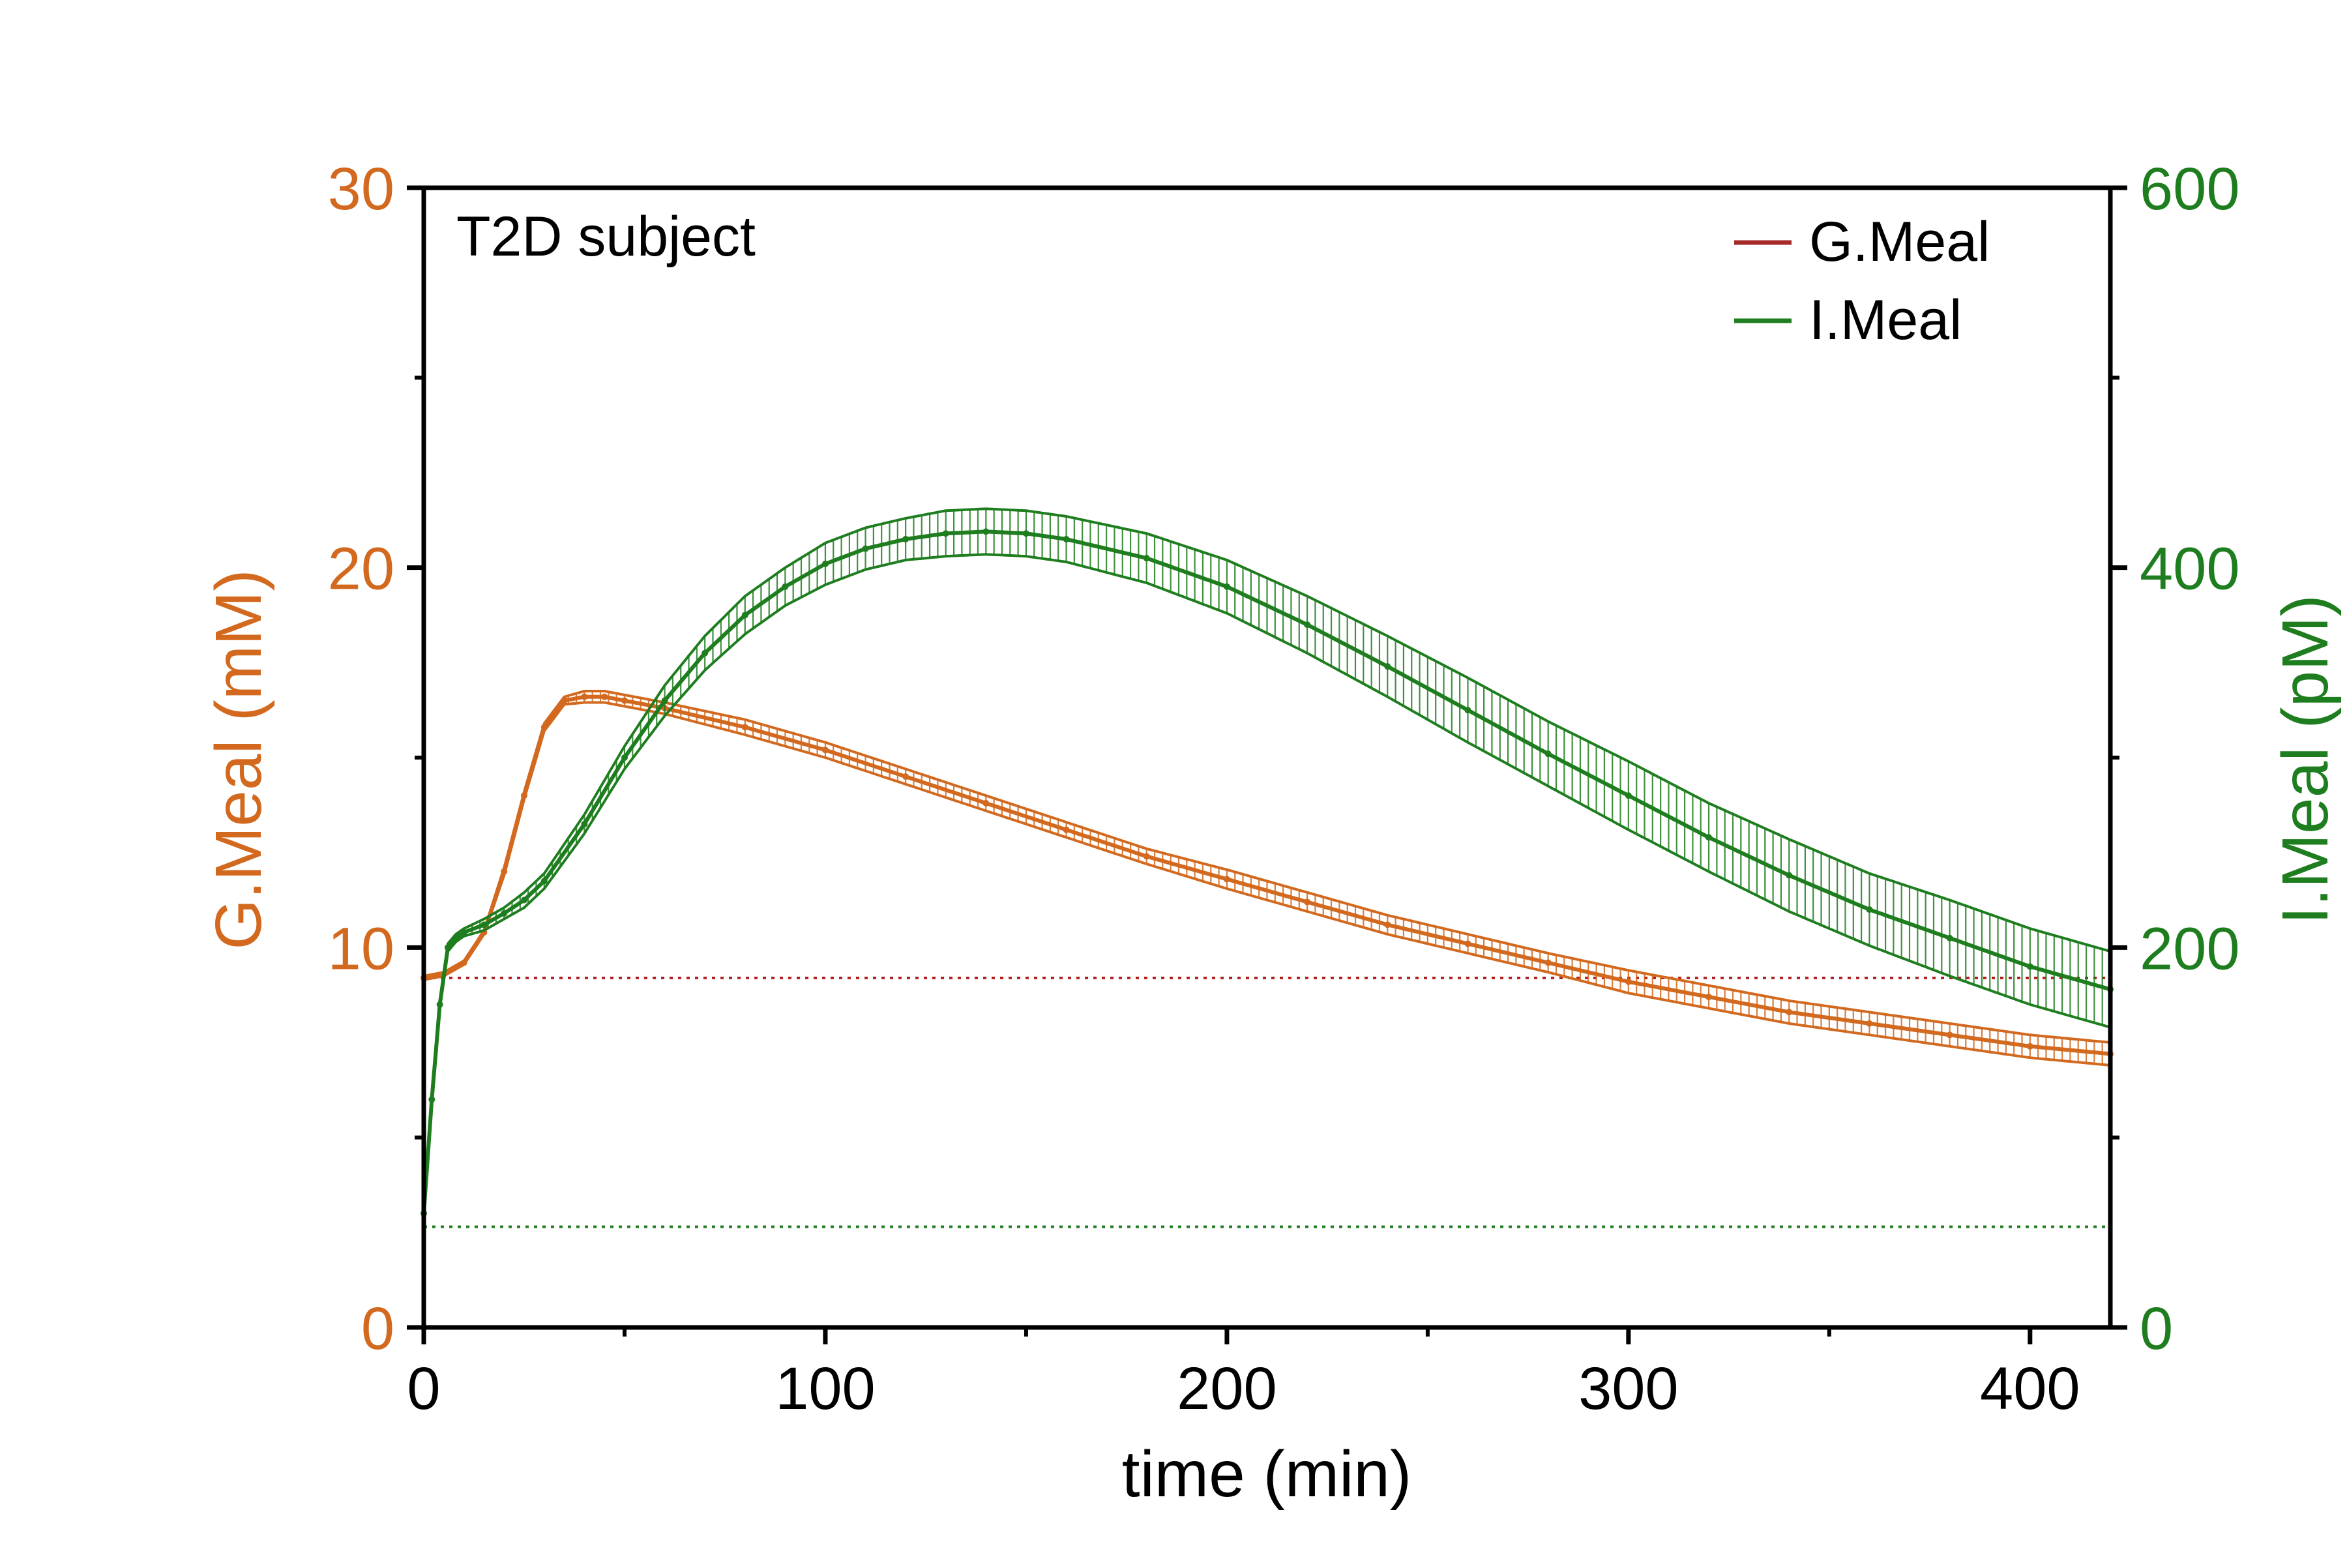 This screenshot has height=1568, width=2347. Describe the element at coordinates (1862, 281) in the screenshot. I see `legend: G.Meal I.Meal` at that location.